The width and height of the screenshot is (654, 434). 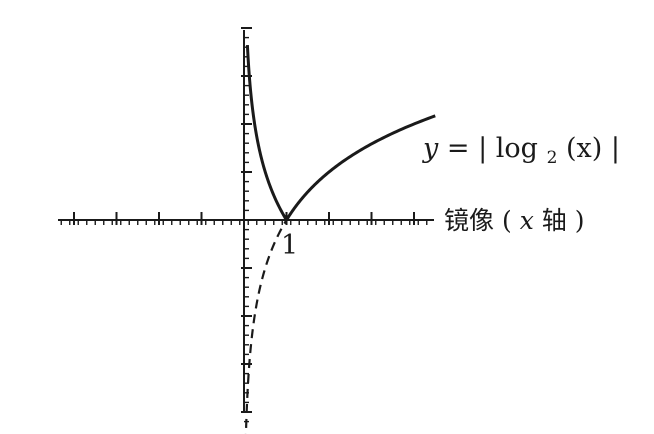 What do you see at coordinates (517, 148) in the screenshot?
I see `curve-label-log: log` at bounding box center [517, 148].